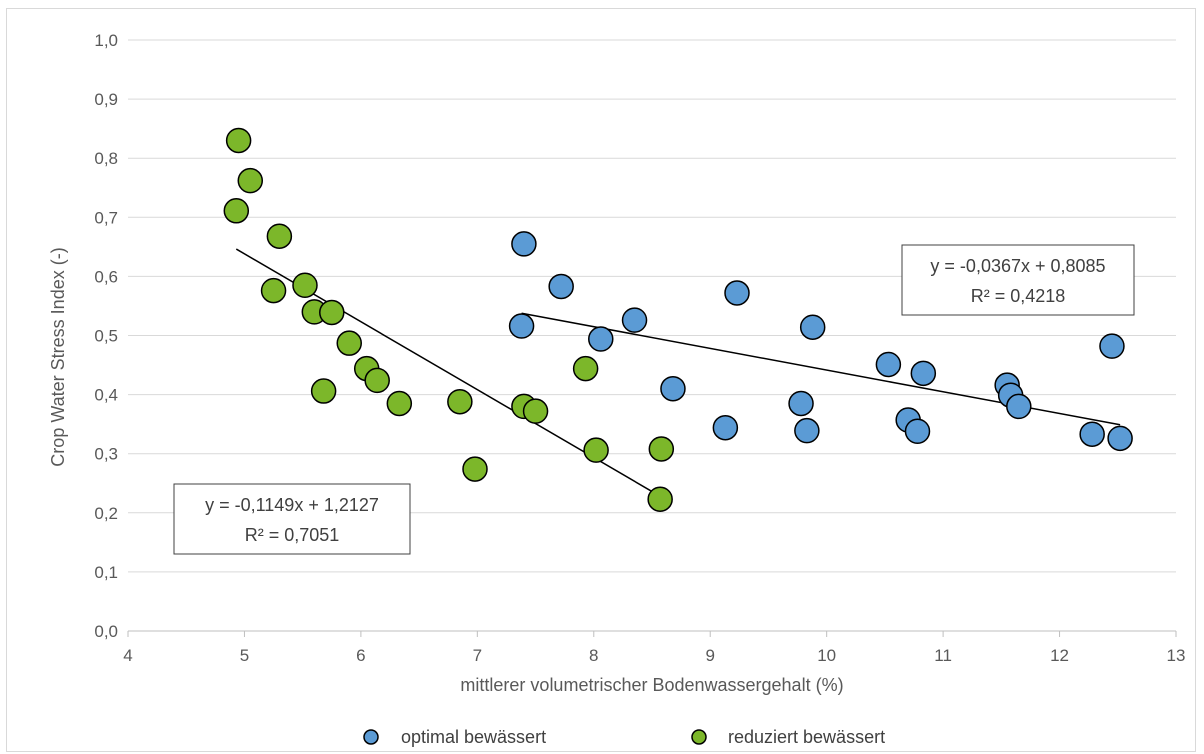  I want to click on x-tick-label: 10, so click(826, 655).